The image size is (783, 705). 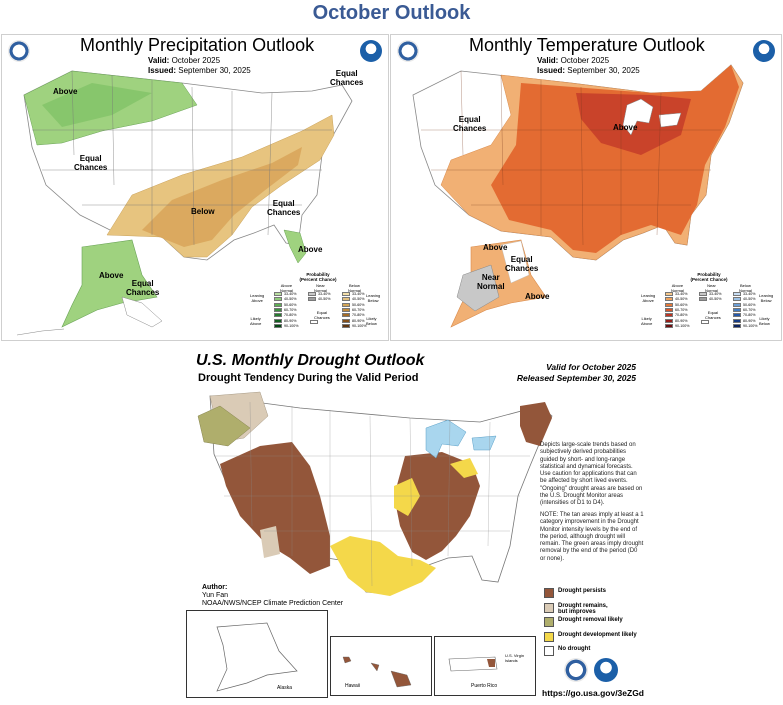 I want to click on precip-legend-right-bottom: Likely Below, so click(x=371, y=321).